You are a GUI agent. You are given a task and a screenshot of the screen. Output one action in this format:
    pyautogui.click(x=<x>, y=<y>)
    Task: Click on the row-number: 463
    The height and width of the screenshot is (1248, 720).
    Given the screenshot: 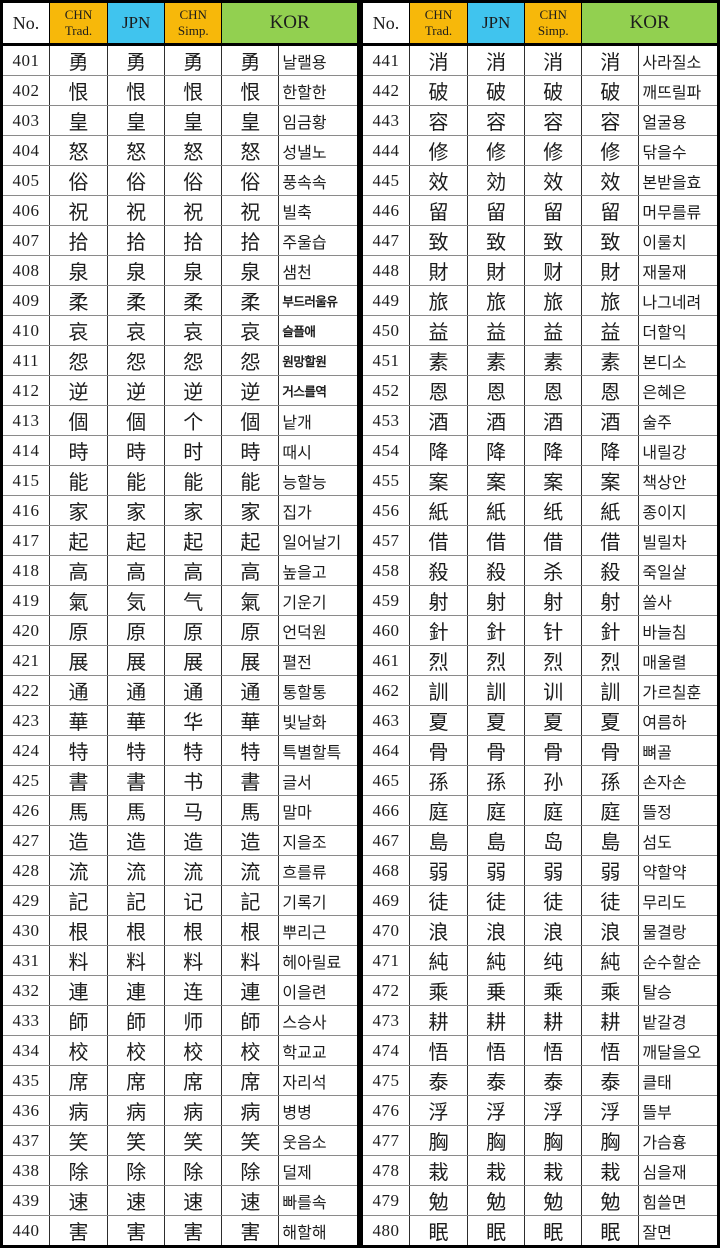 What is the action you would take?
    pyautogui.click(x=385, y=720)
    